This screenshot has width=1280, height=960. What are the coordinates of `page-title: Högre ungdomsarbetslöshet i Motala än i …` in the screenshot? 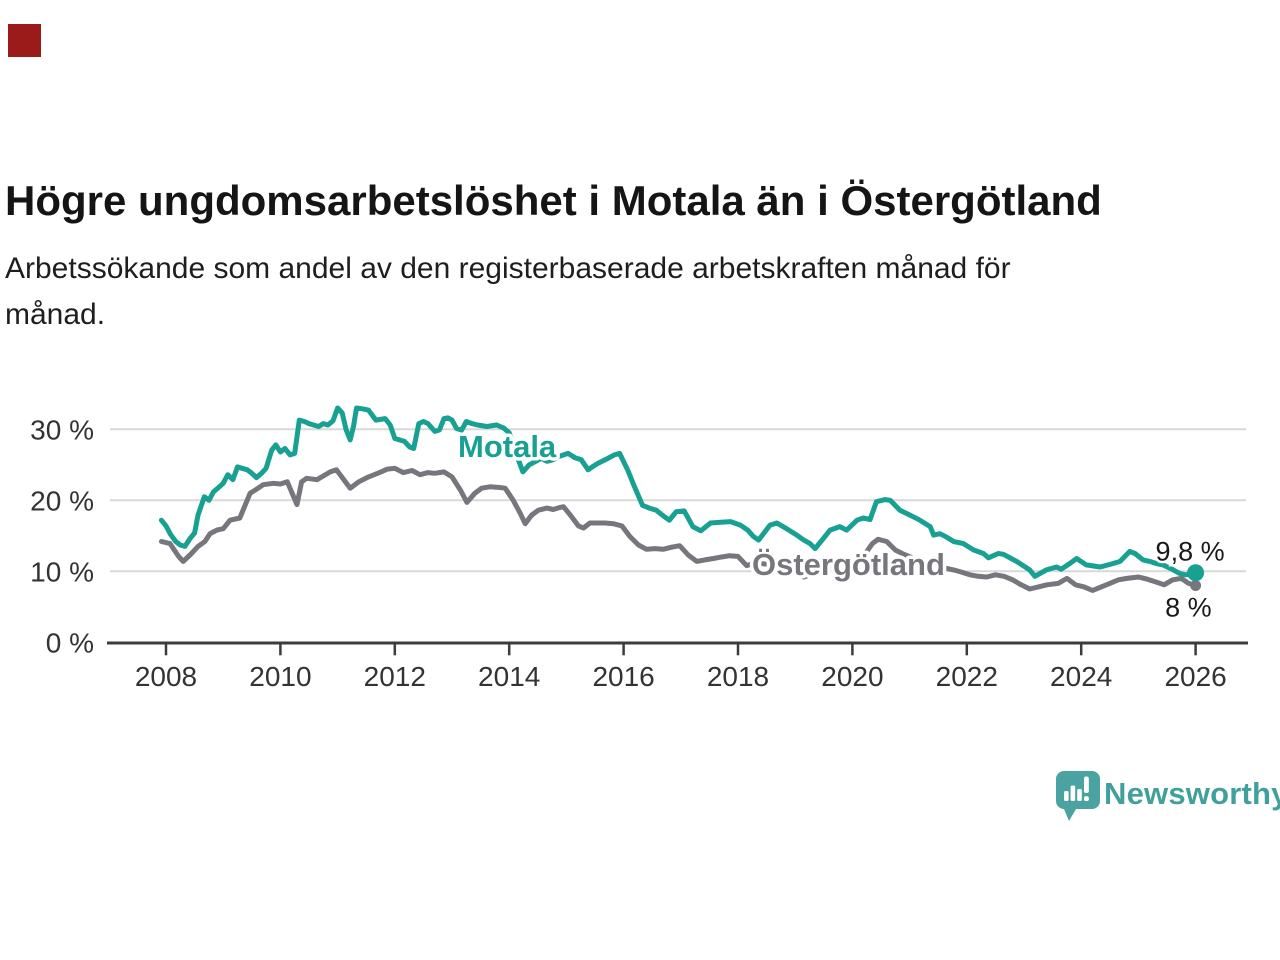 It's located at (553, 201).